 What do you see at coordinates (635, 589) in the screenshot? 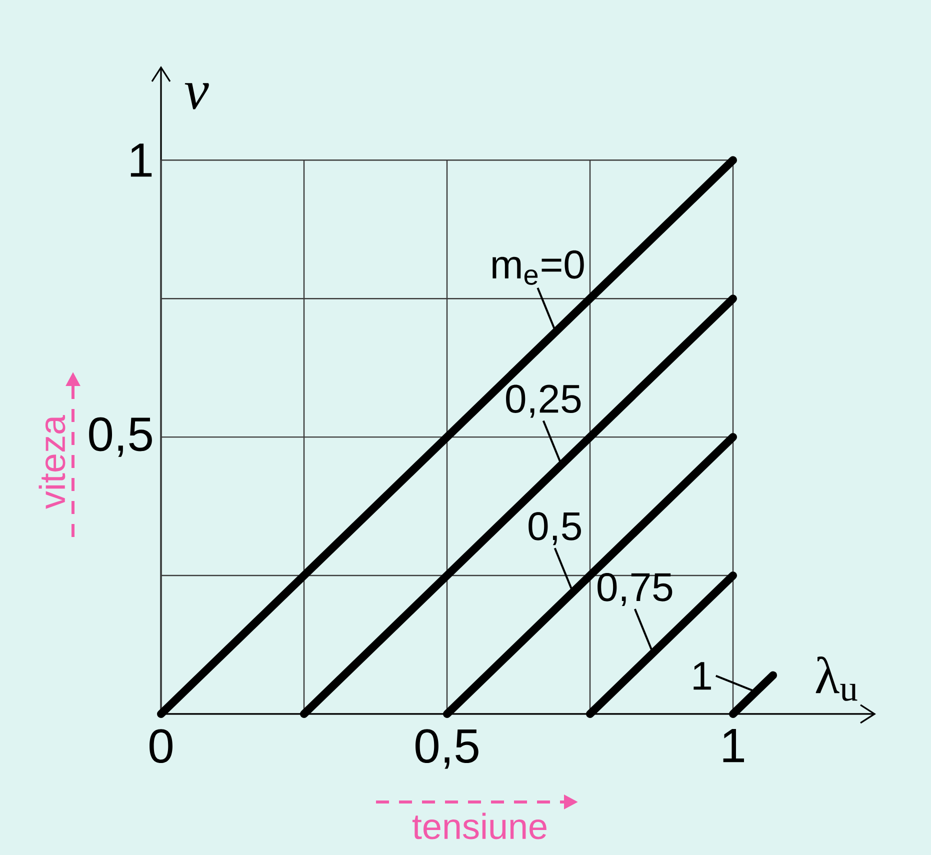
I see `annotation: 0,75` at bounding box center [635, 589].